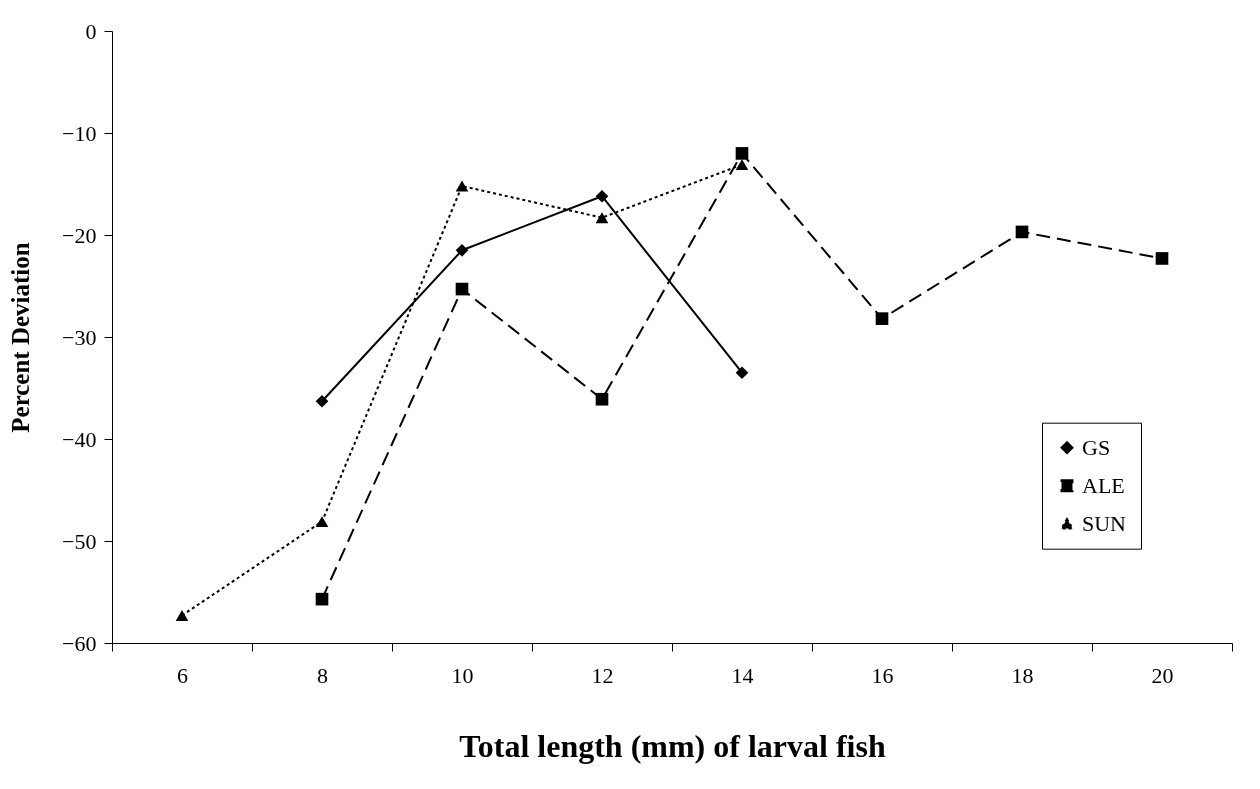  I want to click on legend-label: SUN, so click(1104, 523).